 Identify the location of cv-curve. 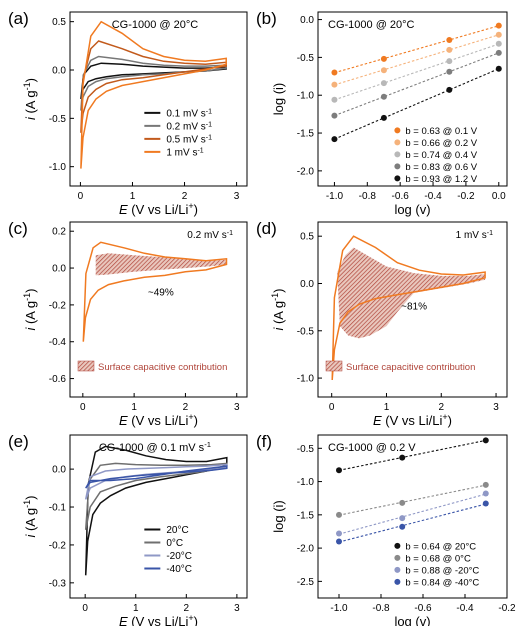
(408, 308).